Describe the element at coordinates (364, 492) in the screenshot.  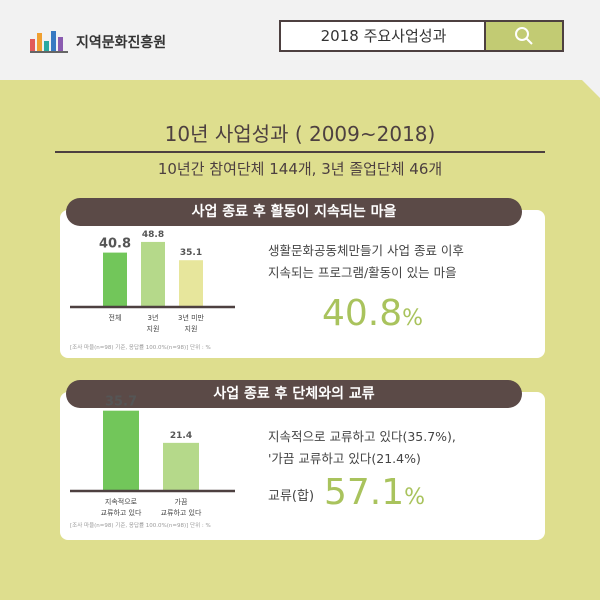
I see `section2-big-value: 57.1` at that location.